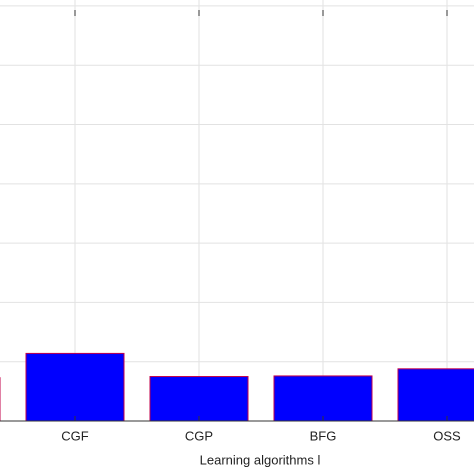 This screenshot has height=474, width=474. Describe the element at coordinates (260, 459) in the screenshot. I see `x-axis-label: Learning algorithms l` at that location.